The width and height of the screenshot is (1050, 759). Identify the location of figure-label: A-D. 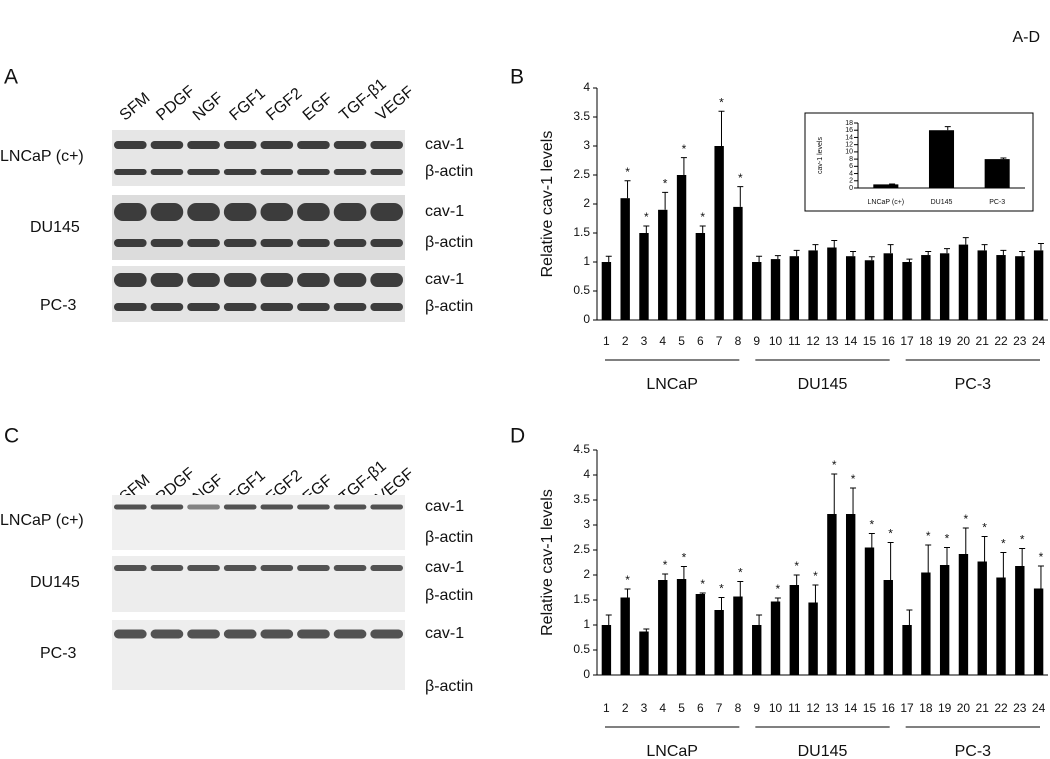
(1026, 37).